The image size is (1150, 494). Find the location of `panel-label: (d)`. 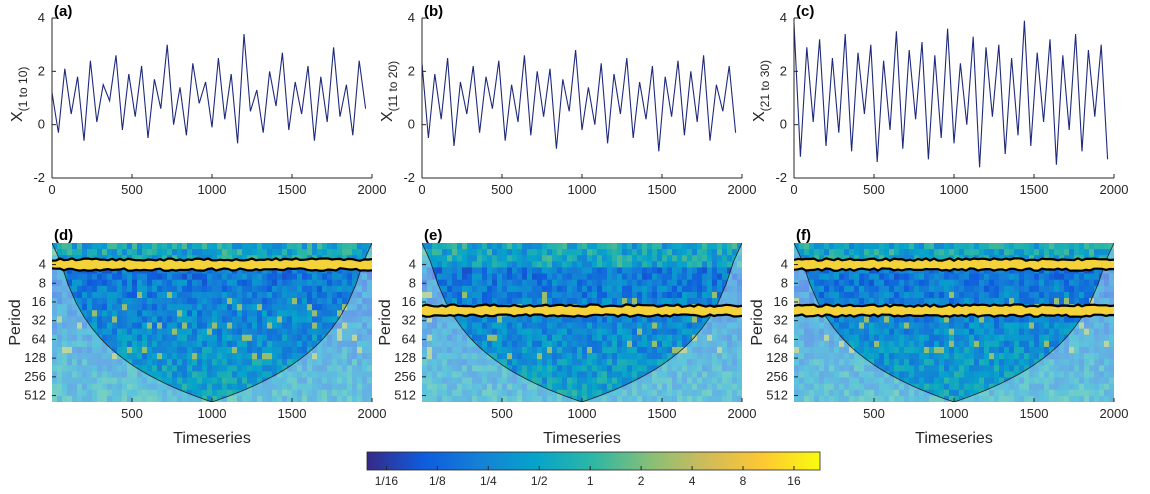

panel-label: (d) is located at coordinates (63, 235).